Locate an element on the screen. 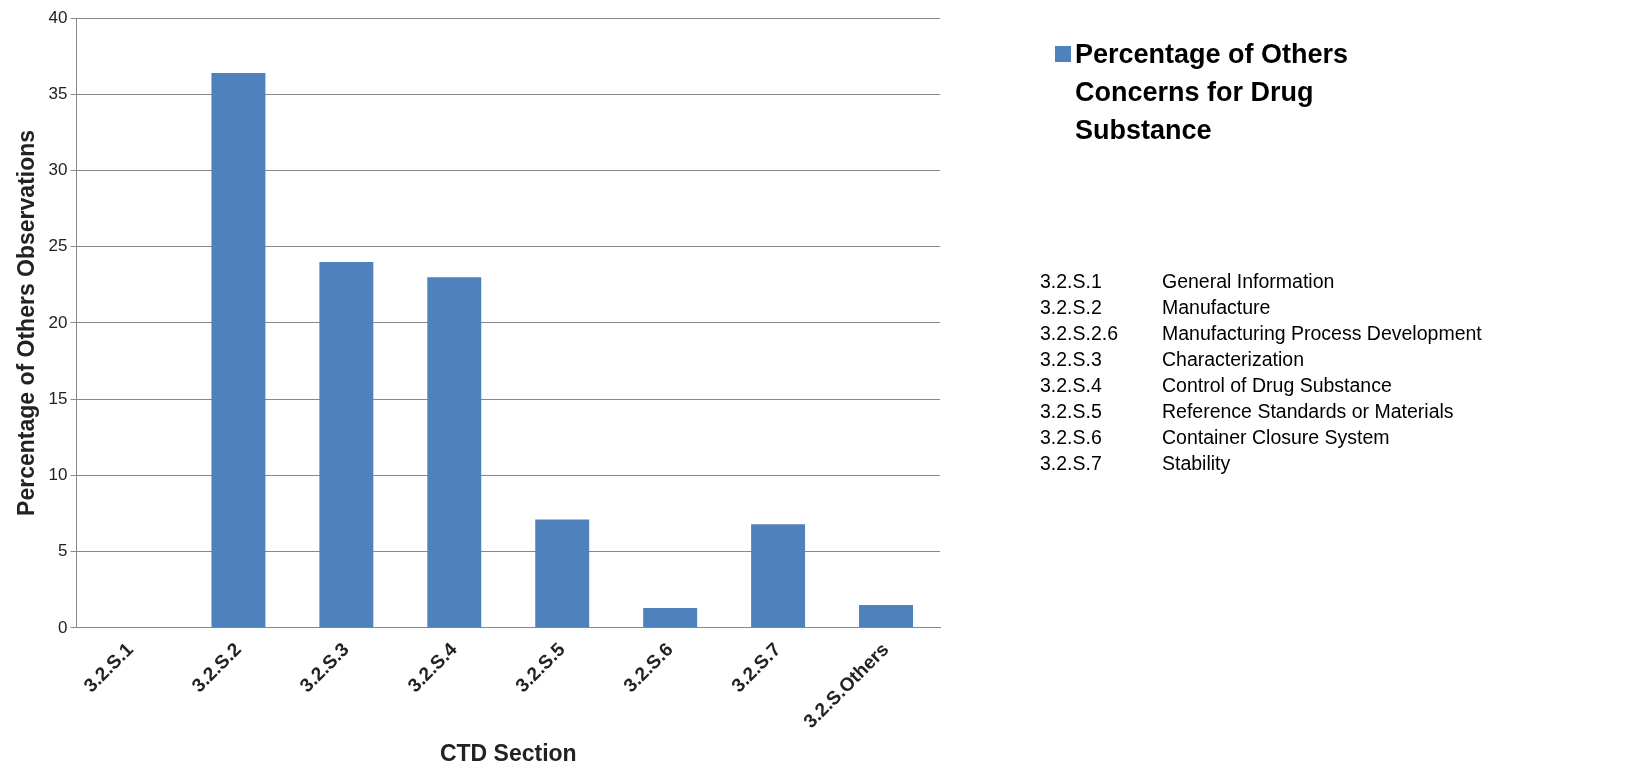 The width and height of the screenshot is (1625, 782). y-tick-label: 0 is located at coordinates (63, 627).